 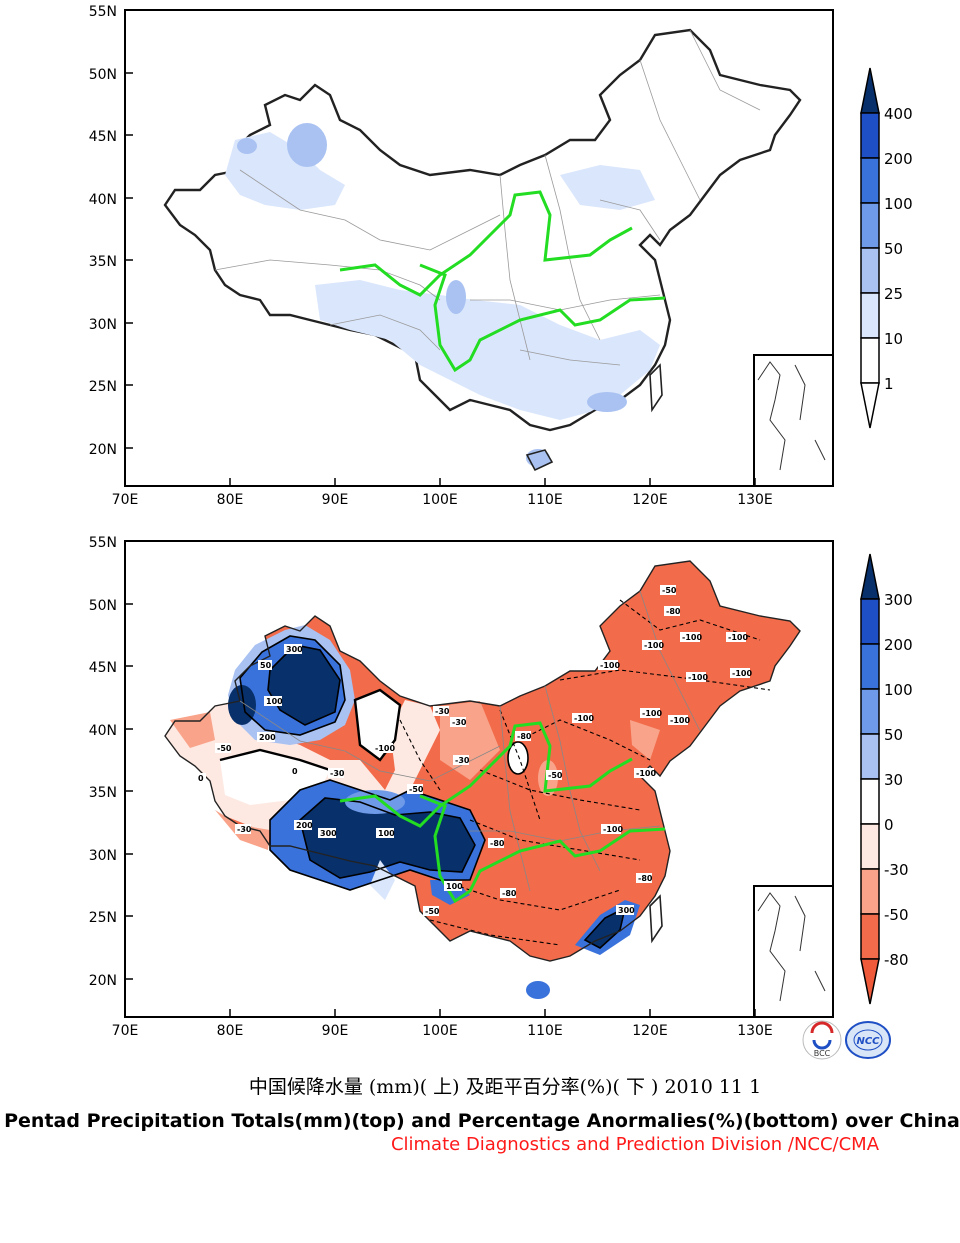 I want to click on top-lon-tick: 130E, so click(x=755, y=500).